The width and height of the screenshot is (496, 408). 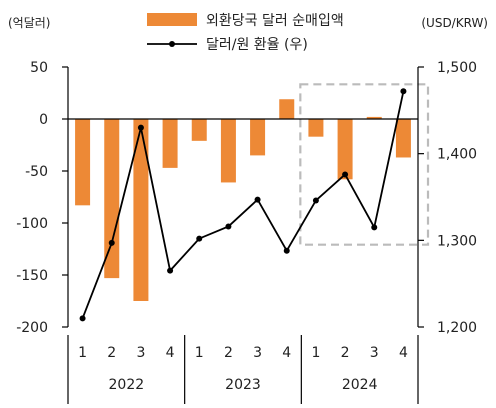 What do you see at coordinates (457, 241) in the screenshot?
I see `right-tick-label: 1,300` at bounding box center [457, 241].